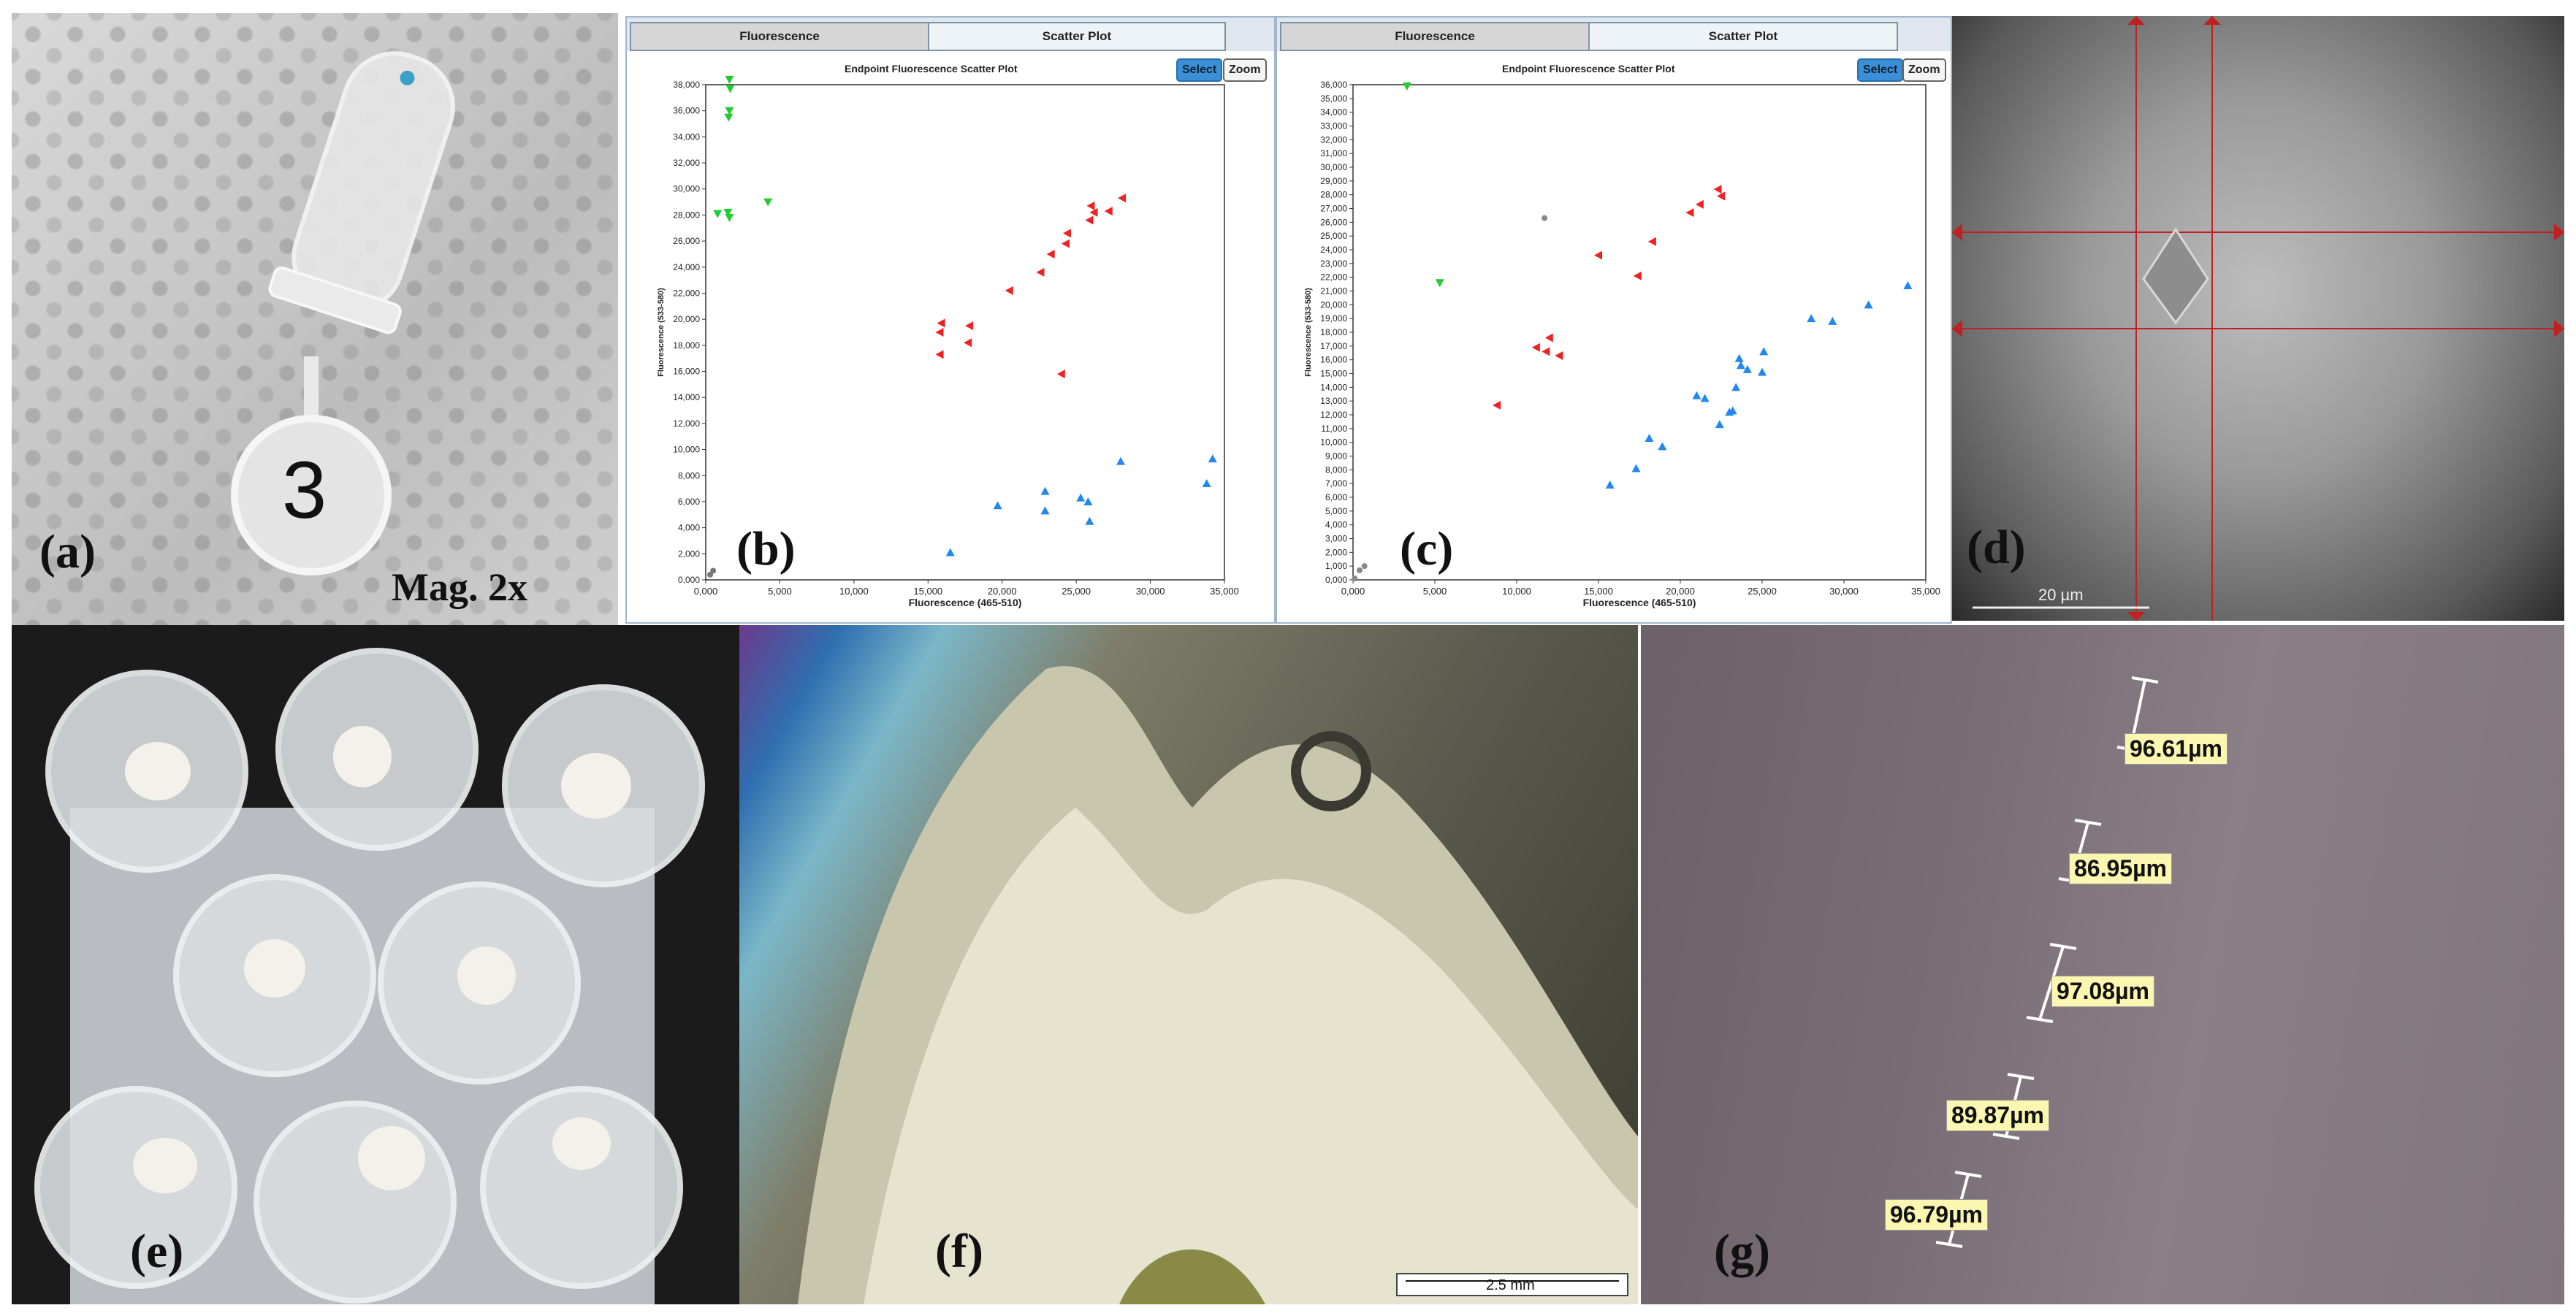 The image size is (2576, 1316). I want to click on y-tick-label: 35,000, so click(1334, 98).